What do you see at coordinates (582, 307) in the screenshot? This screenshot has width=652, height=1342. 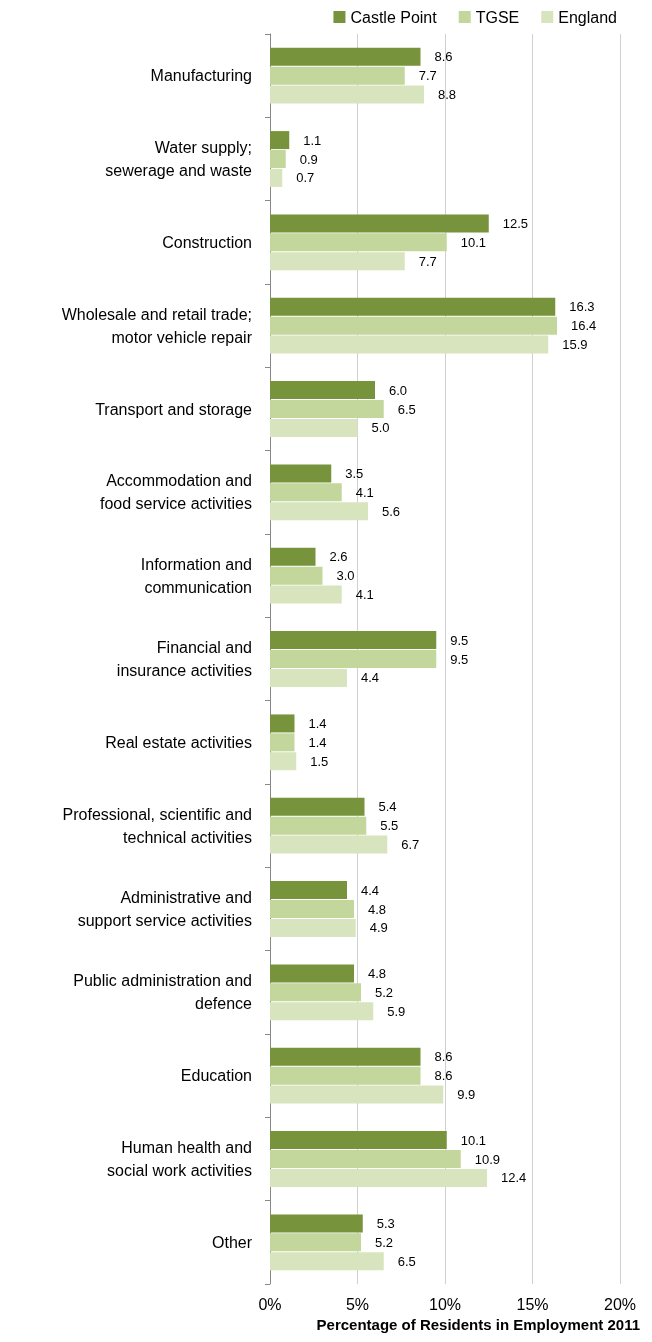 I see `data-label: 16.3` at bounding box center [582, 307].